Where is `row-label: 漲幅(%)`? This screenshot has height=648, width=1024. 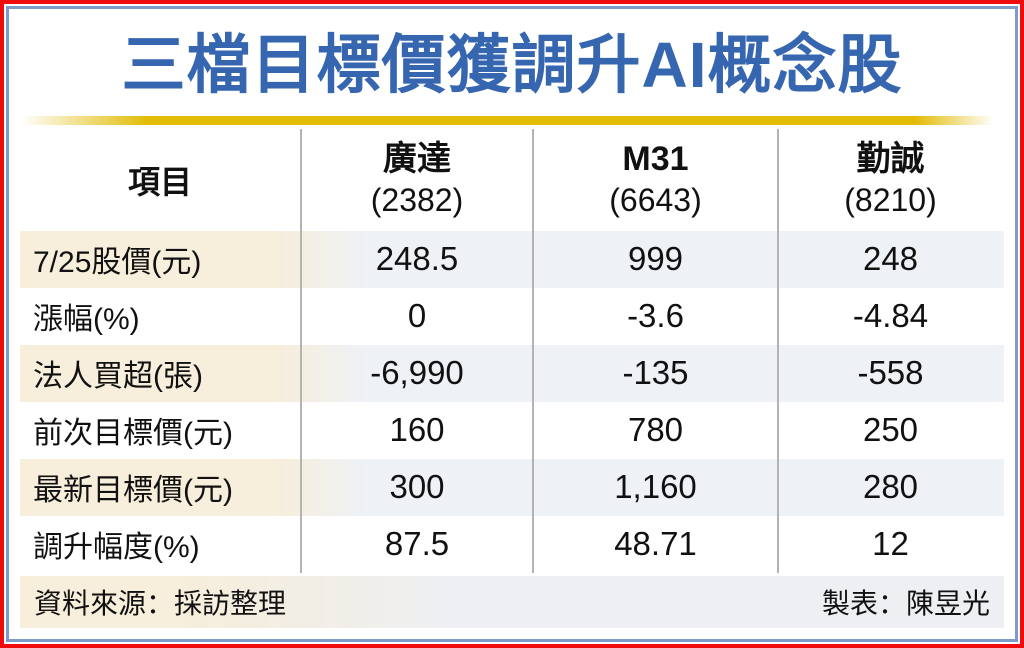
row-label: 漲幅(%) is located at coordinates (86, 320).